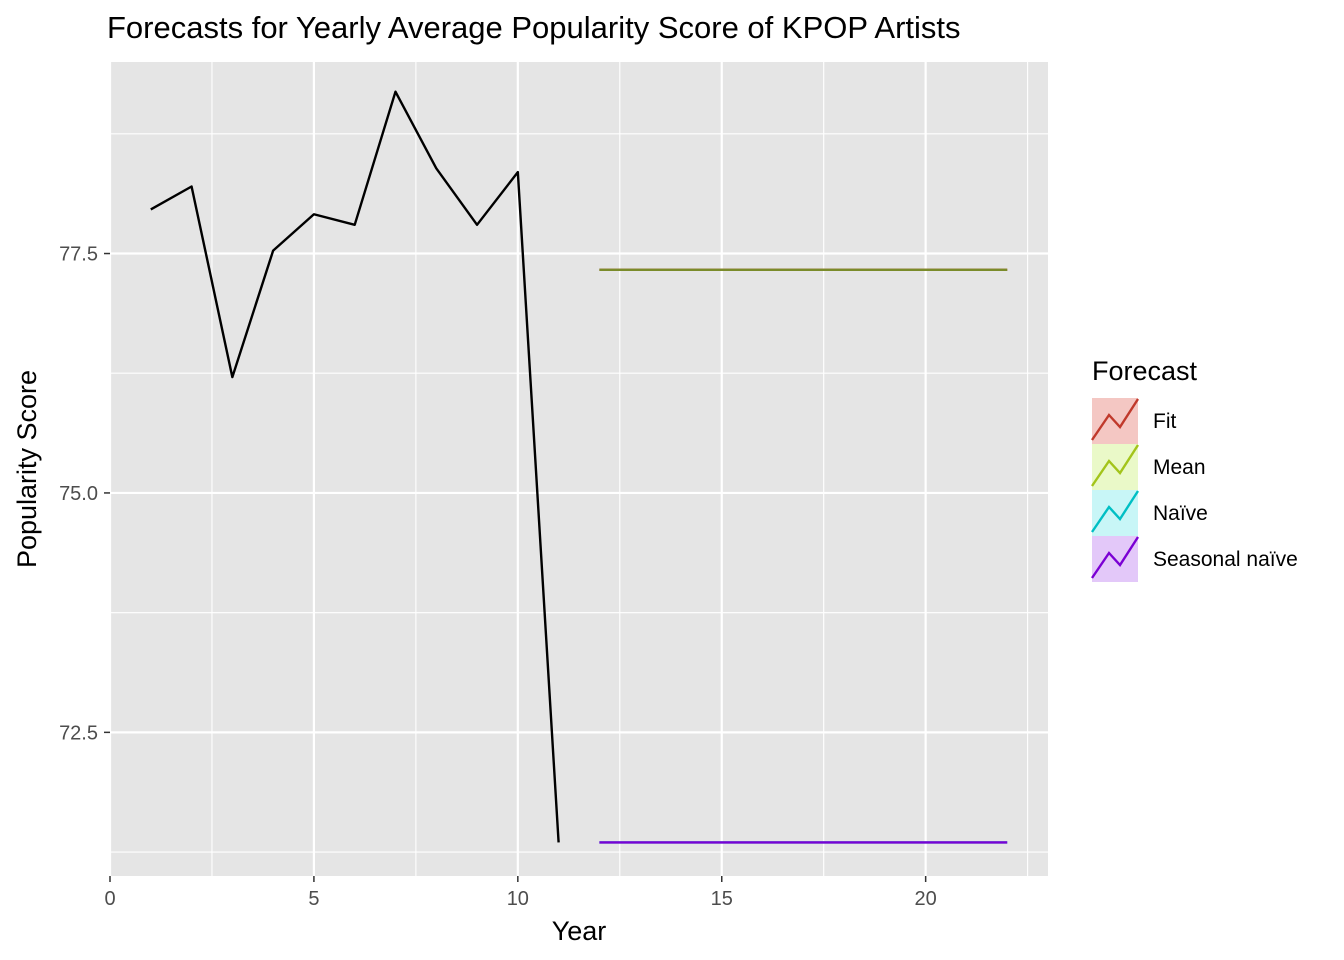 Image resolution: width=1344 pixels, height=960 pixels. Describe the element at coordinates (109, 899) in the screenshot. I see `x-tick-label: 0` at that location.